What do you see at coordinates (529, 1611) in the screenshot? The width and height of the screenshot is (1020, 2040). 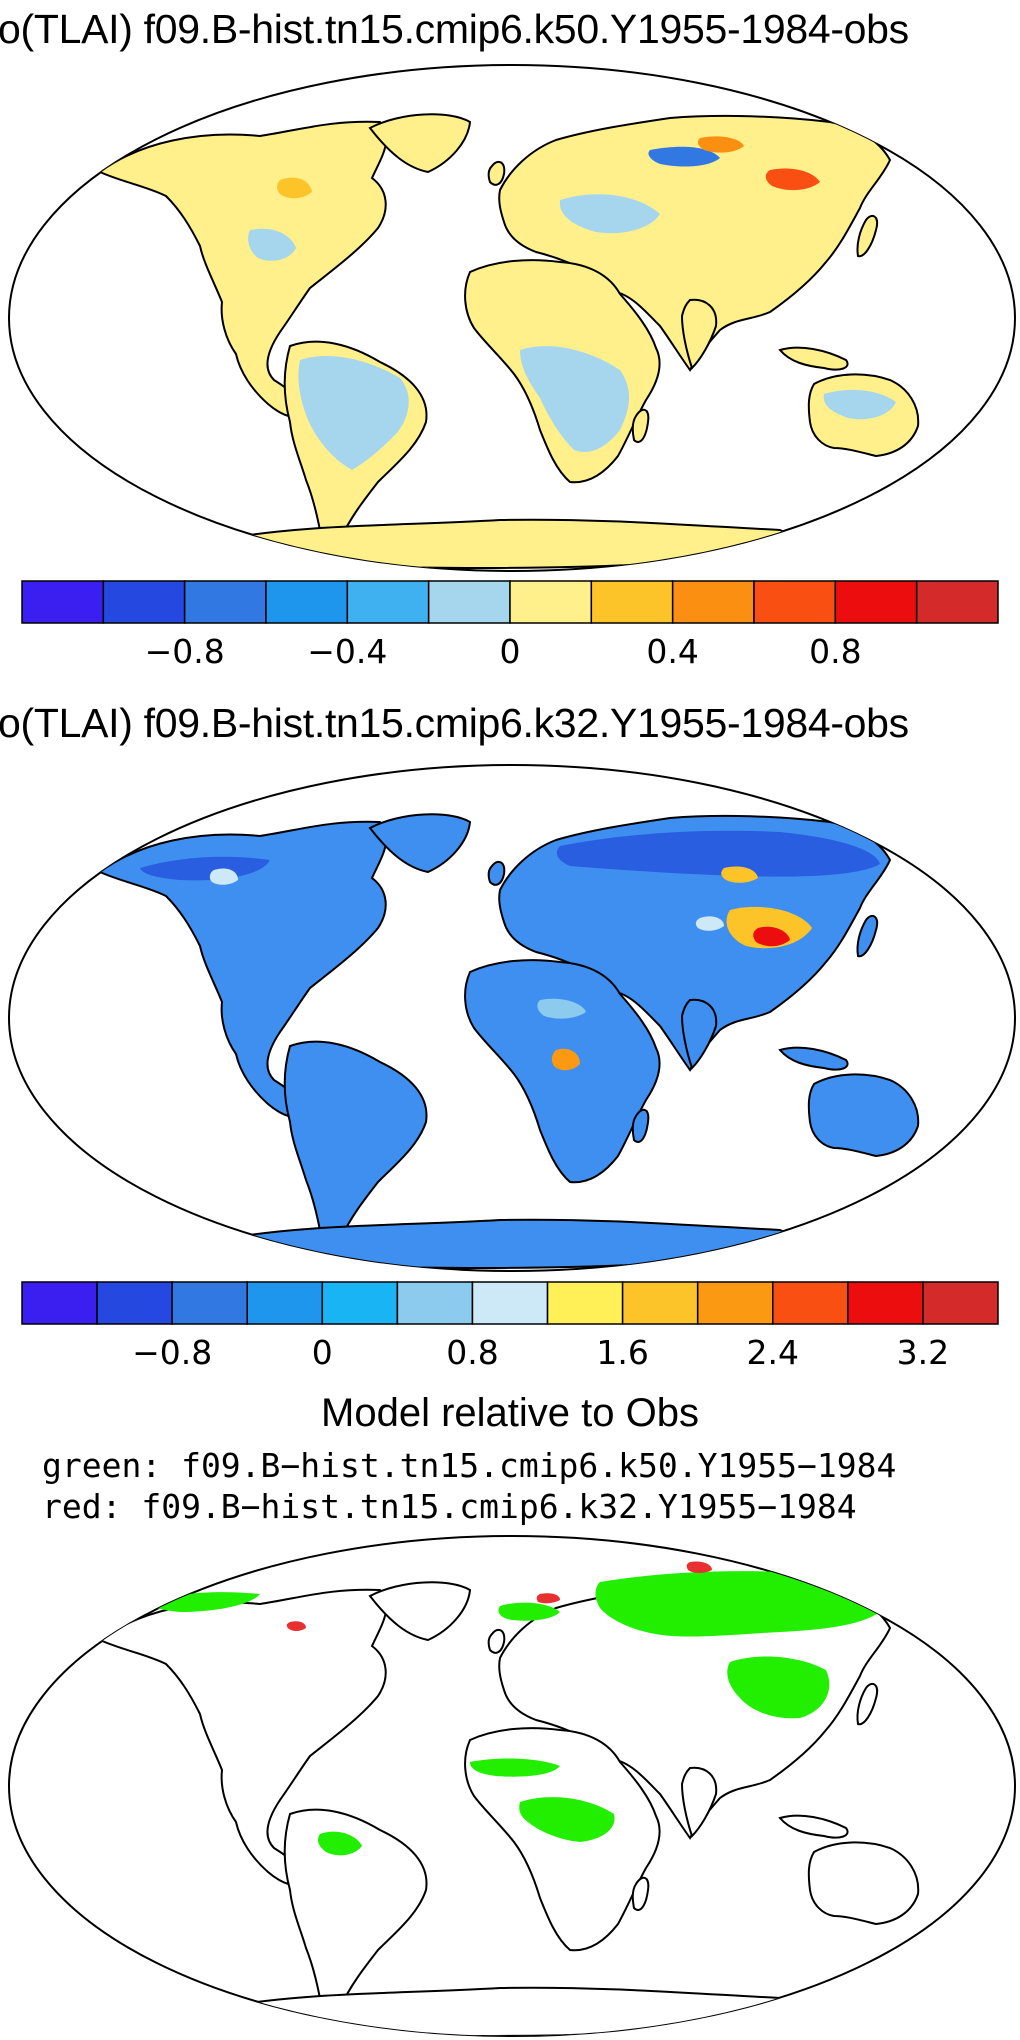 I see `green-europe` at bounding box center [529, 1611].